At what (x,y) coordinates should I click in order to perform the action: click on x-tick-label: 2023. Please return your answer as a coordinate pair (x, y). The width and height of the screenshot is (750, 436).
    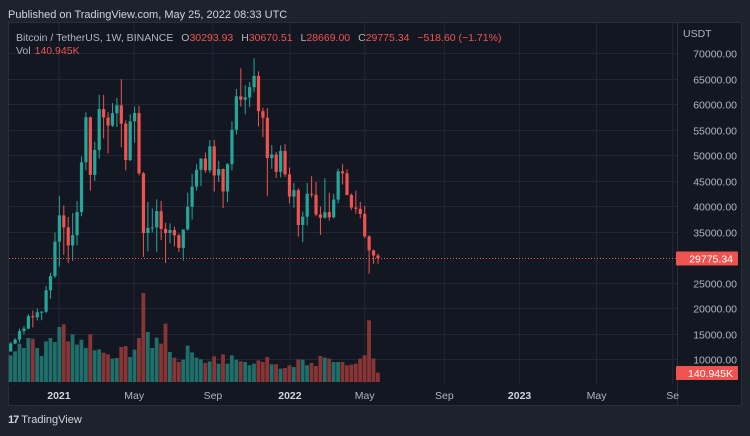
    Looking at the image, I should click on (520, 396).